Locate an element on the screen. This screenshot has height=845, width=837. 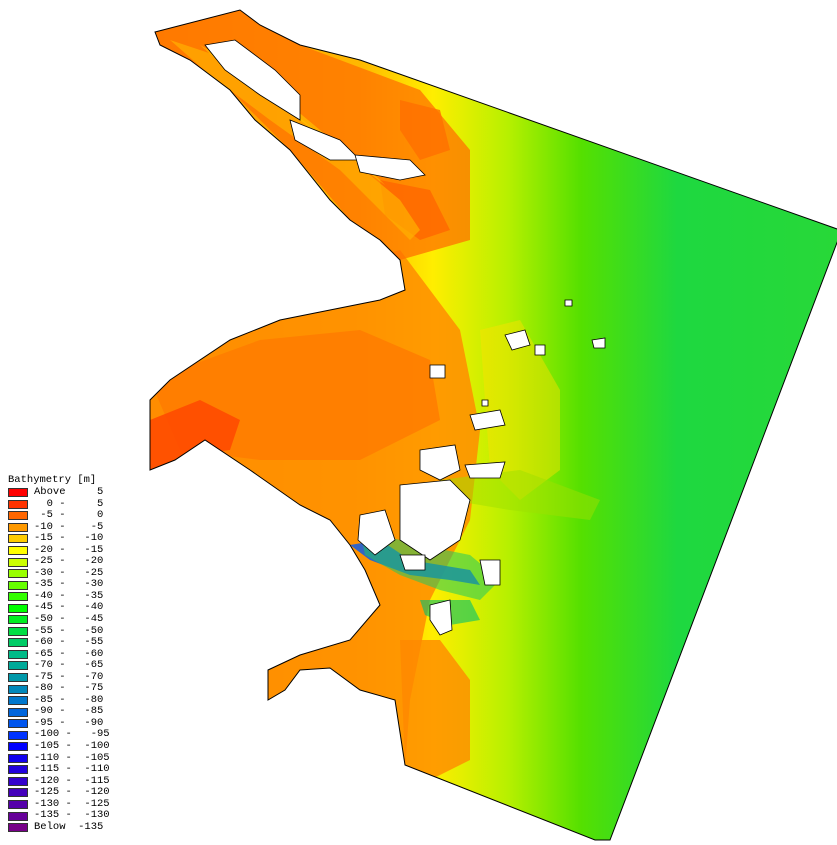
legend-item: Above 5 is located at coordinates (88, 492).